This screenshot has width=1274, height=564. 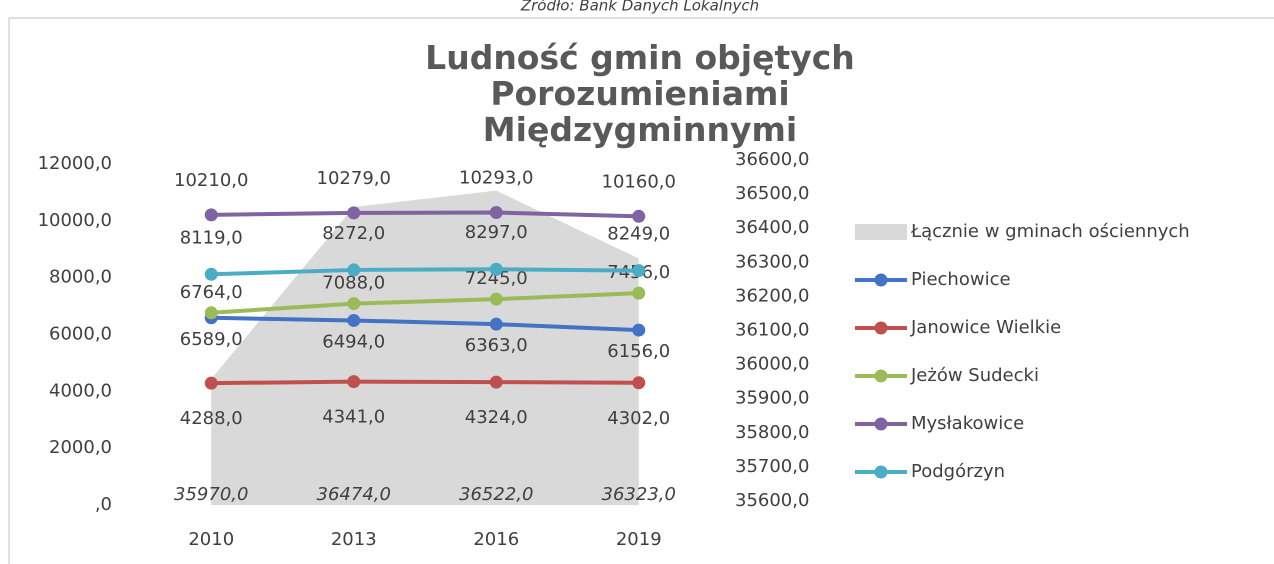 I want to click on data-label: 7245,0, so click(x=496, y=278).